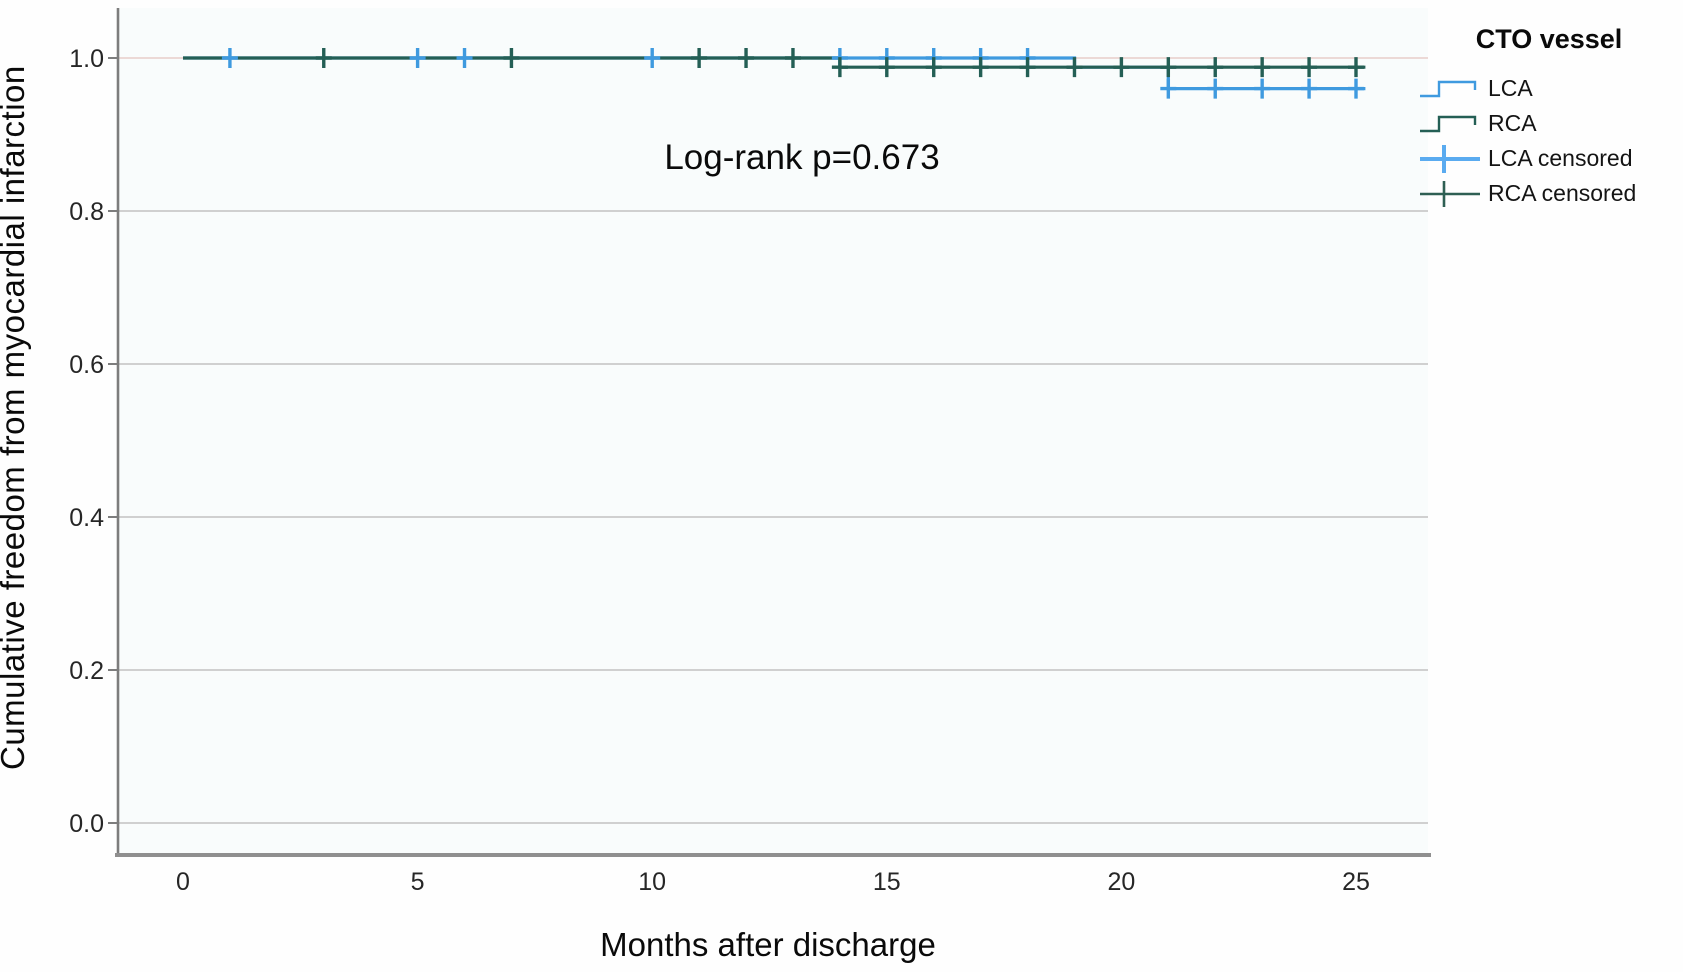 Image resolution: width=1683 pixels, height=972 pixels. I want to click on legend-item-lca: LCA, so click(1549, 88).